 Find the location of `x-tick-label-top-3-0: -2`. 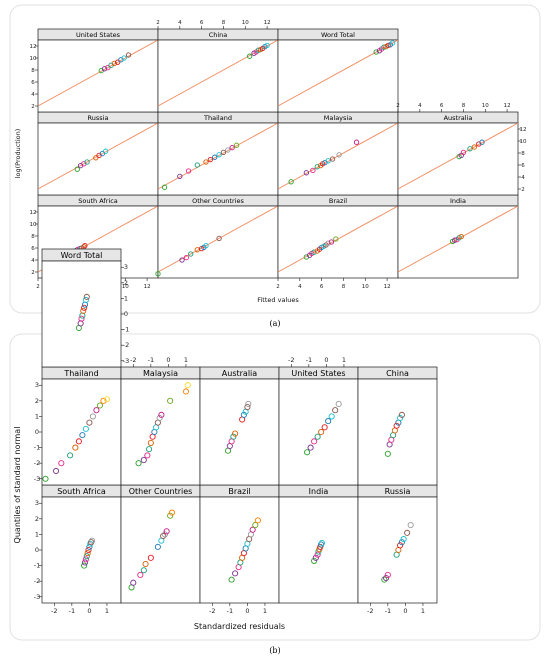

x-tick-label-top-3-0: -2 is located at coordinates (291, 360).